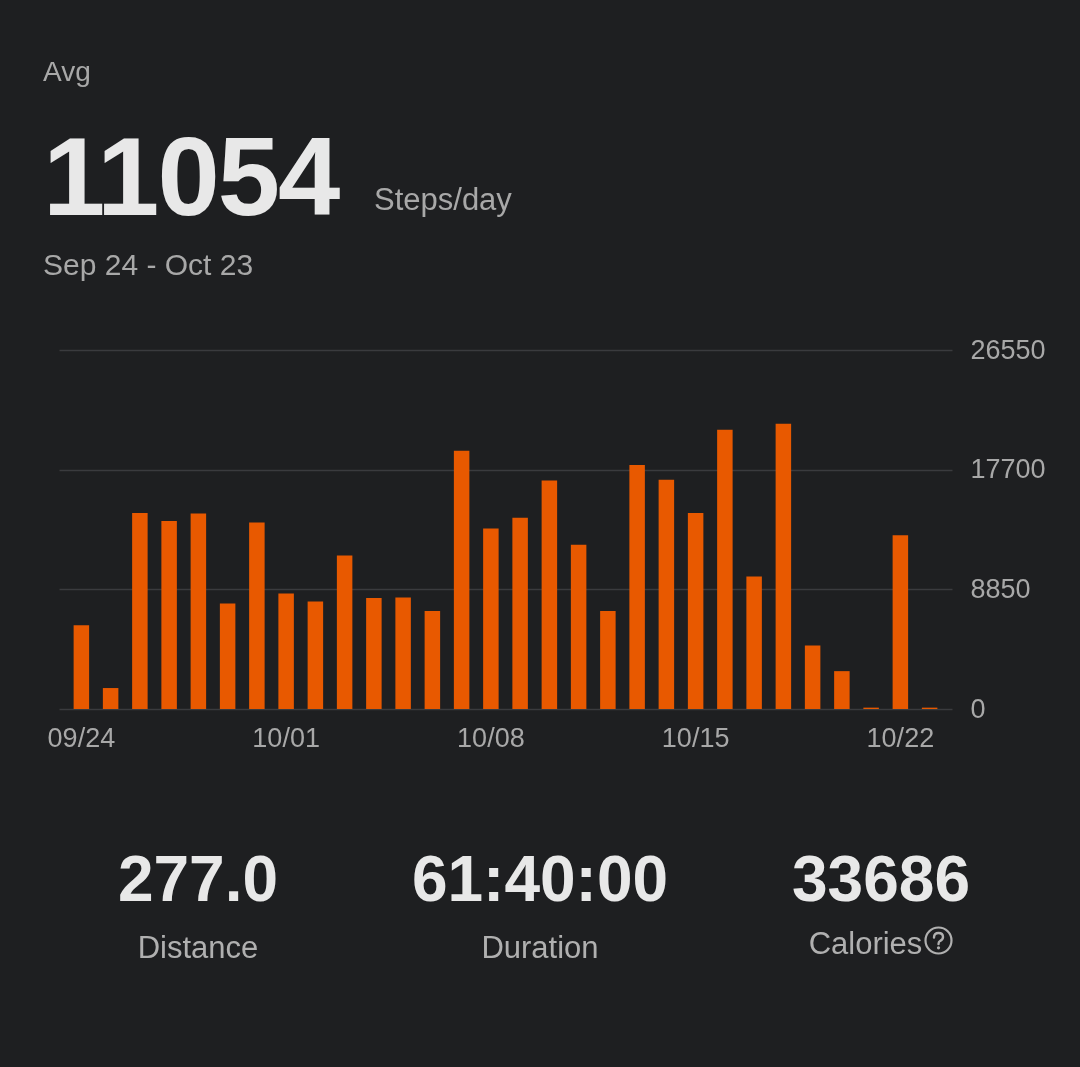 This screenshot has height=1067, width=1080. Describe the element at coordinates (198, 879) in the screenshot. I see `text: 277.0` at that location.